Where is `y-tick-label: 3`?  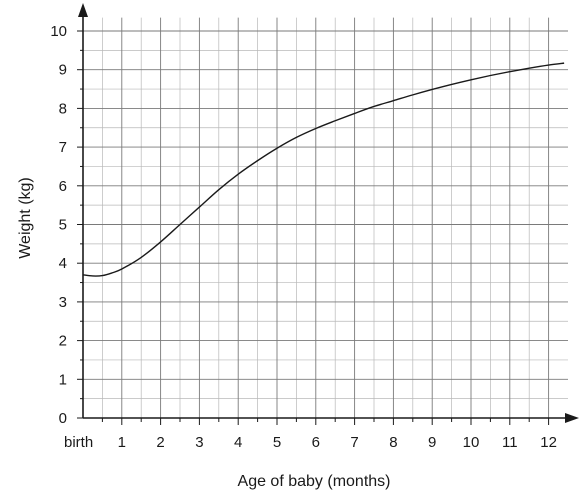 y-tick-label: 3 is located at coordinates (63, 302).